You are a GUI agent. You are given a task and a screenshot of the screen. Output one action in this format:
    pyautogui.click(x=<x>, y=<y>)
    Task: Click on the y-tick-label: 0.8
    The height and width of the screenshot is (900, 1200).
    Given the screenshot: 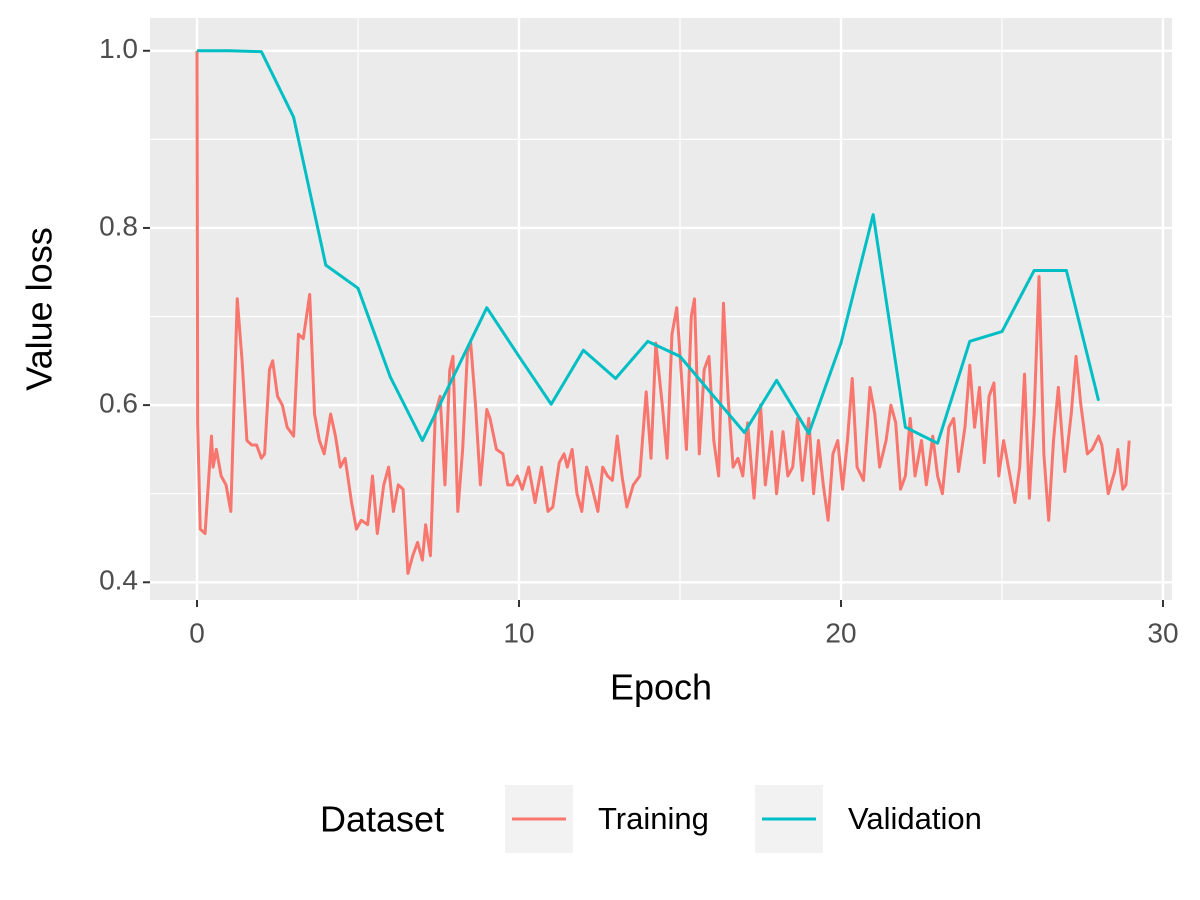 What is the action you would take?
    pyautogui.click(x=118, y=225)
    